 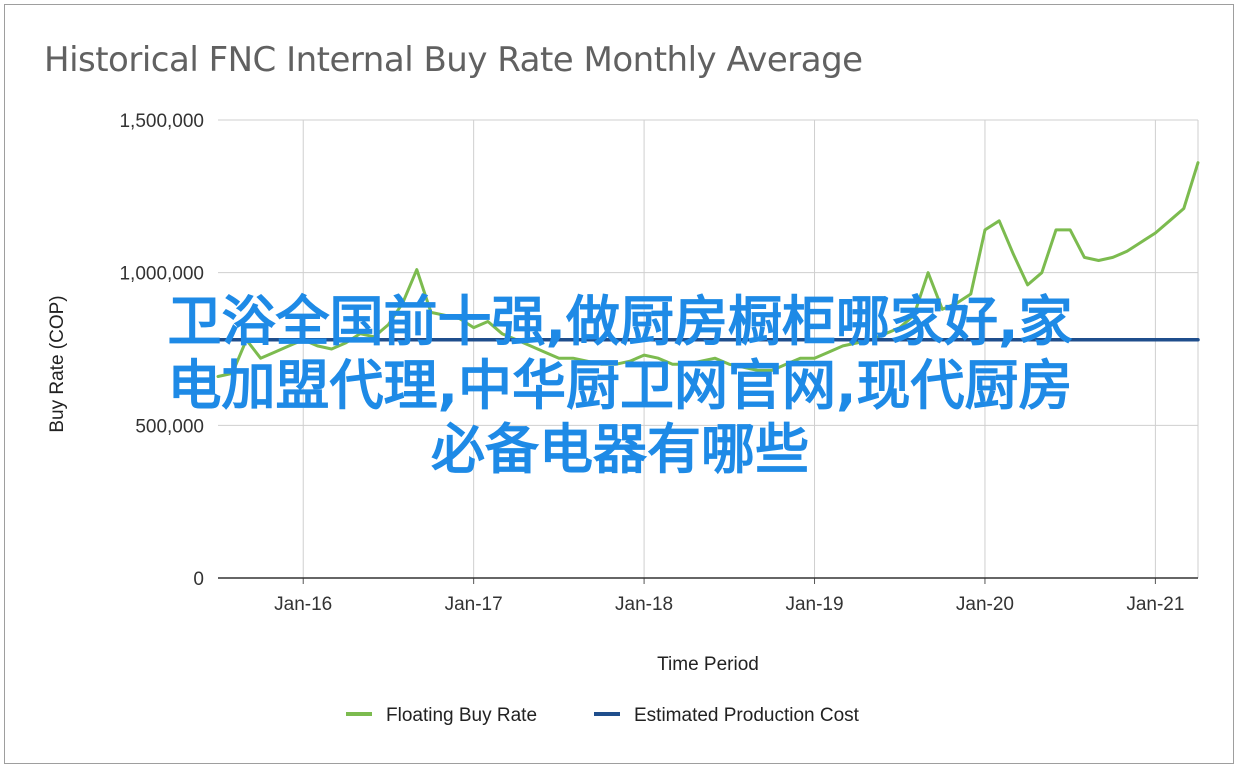 What do you see at coordinates (161, 121) in the screenshot?
I see `y-tick-label: 1,500,000` at bounding box center [161, 121].